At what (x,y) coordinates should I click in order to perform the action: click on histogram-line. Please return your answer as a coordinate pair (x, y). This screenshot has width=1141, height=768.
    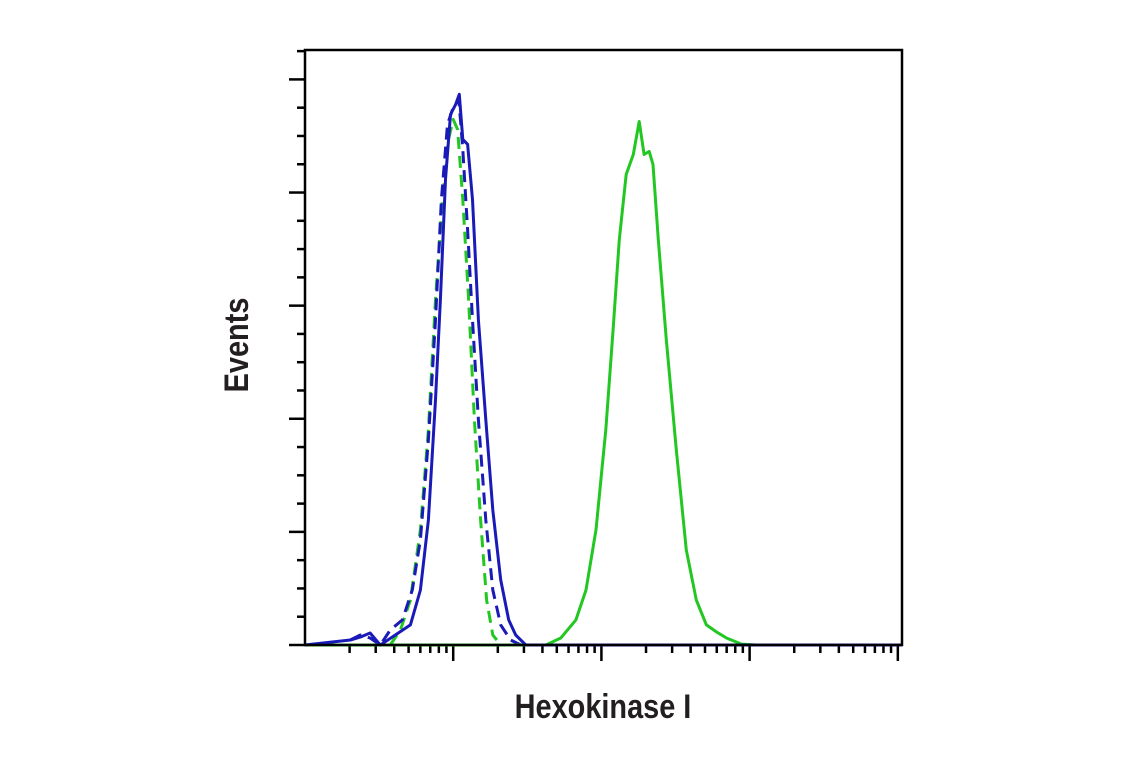
    Looking at the image, I should click on (435, 372).